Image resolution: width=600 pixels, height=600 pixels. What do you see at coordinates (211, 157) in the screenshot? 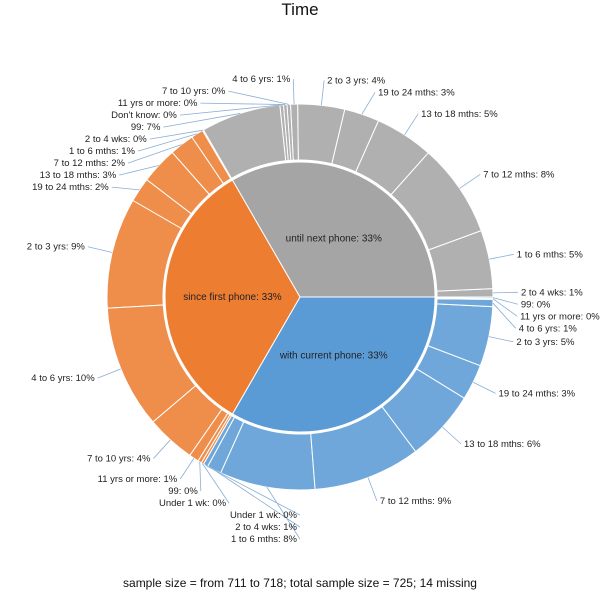
I see `outer-slice-since-first-phone-1-to-6-mths` at bounding box center [211, 157].